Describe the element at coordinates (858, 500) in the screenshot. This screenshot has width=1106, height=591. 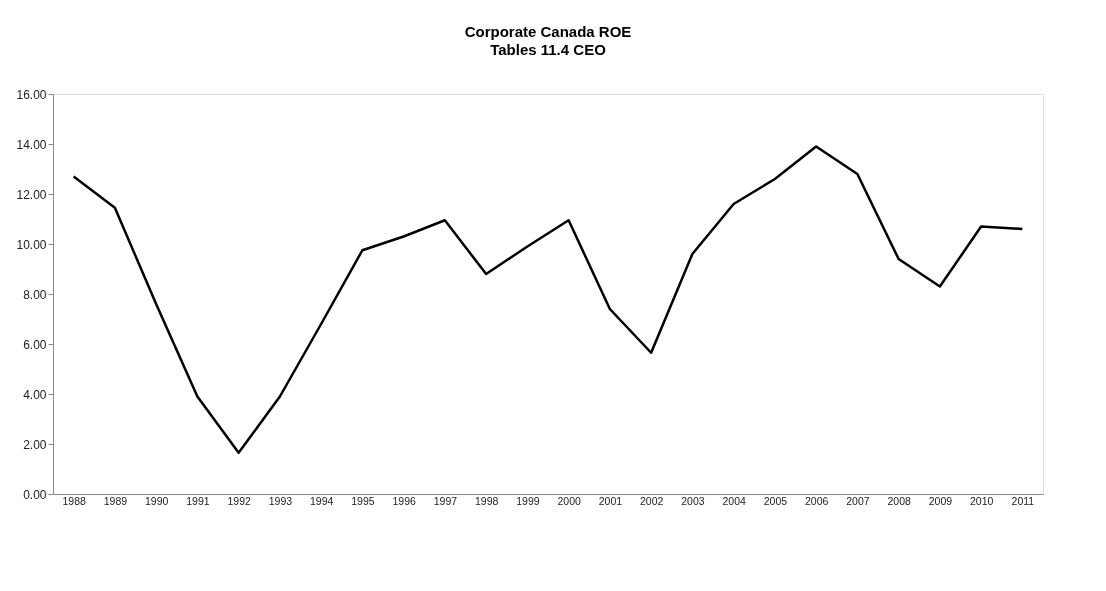
I see `x-tick-label: 2007` at that location.